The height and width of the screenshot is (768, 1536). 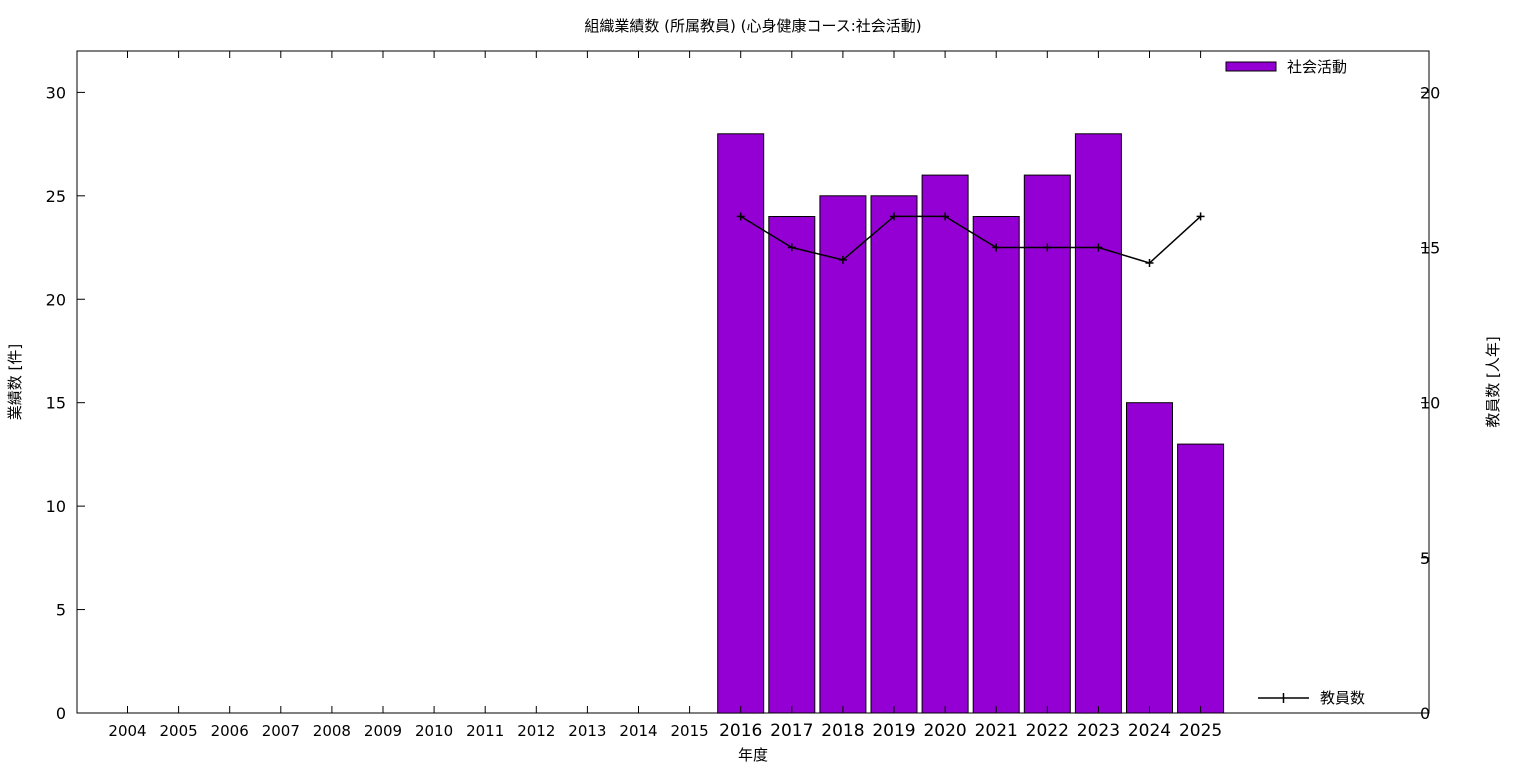 I want to click on y2-tick-label: 10, so click(x=1430, y=403).